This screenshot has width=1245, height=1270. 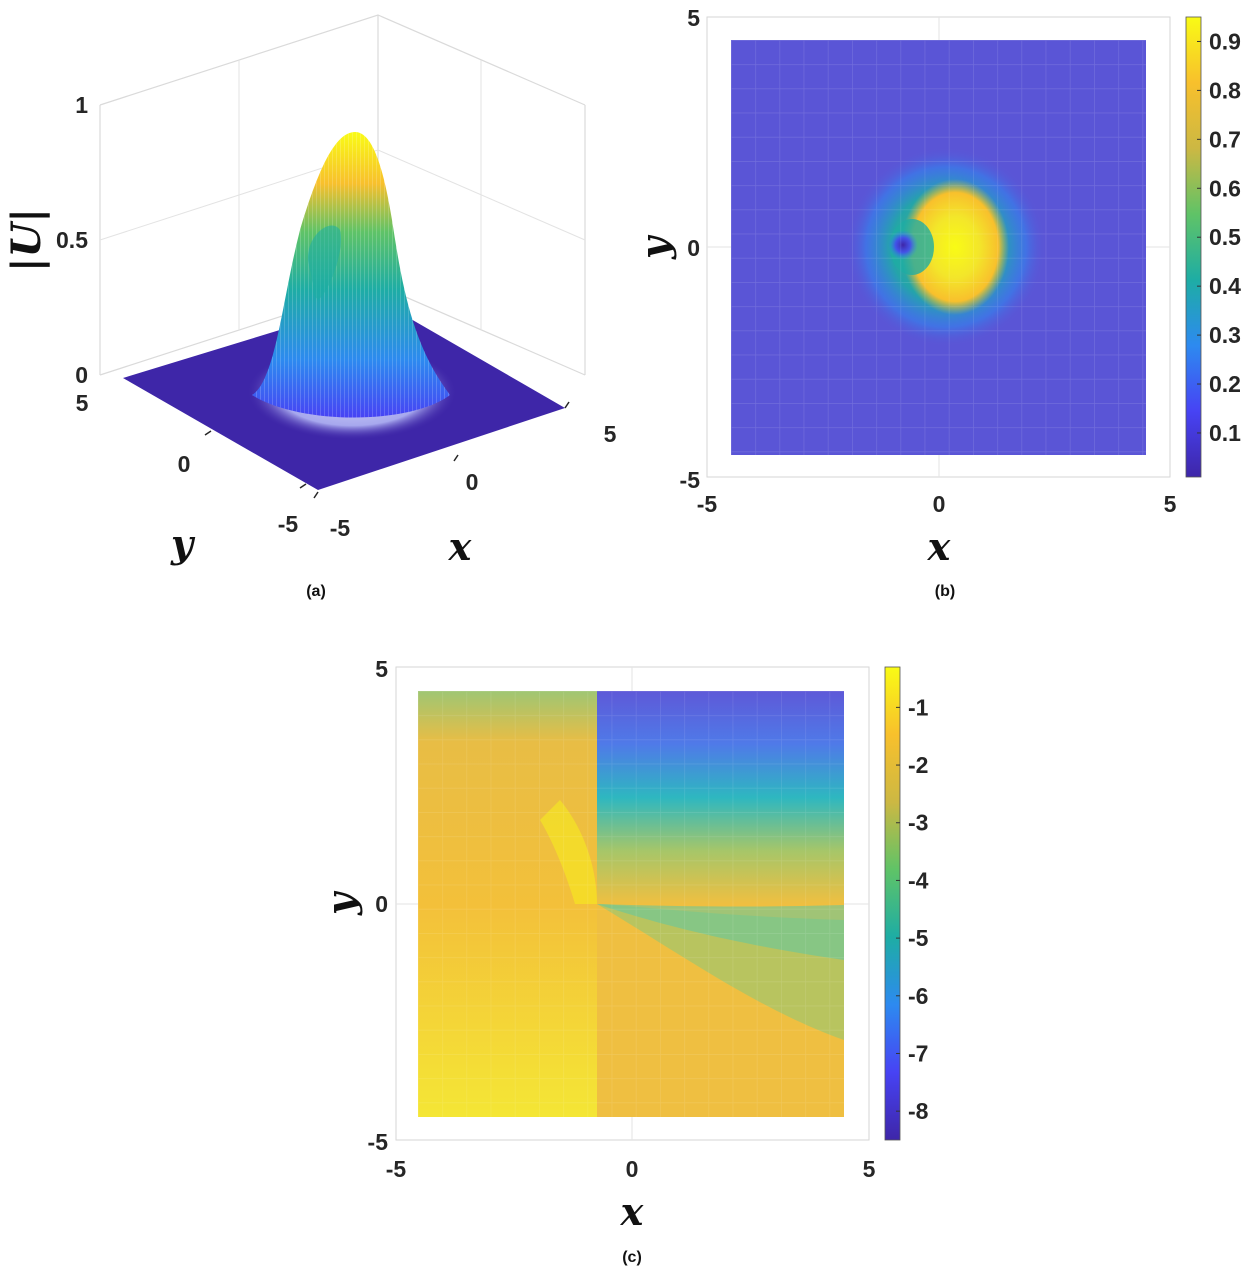 What do you see at coordinates (1225, 139) in the screenshot?
I see `colorbar-tick-label: 0.7` at bounding box center [1225, 139].